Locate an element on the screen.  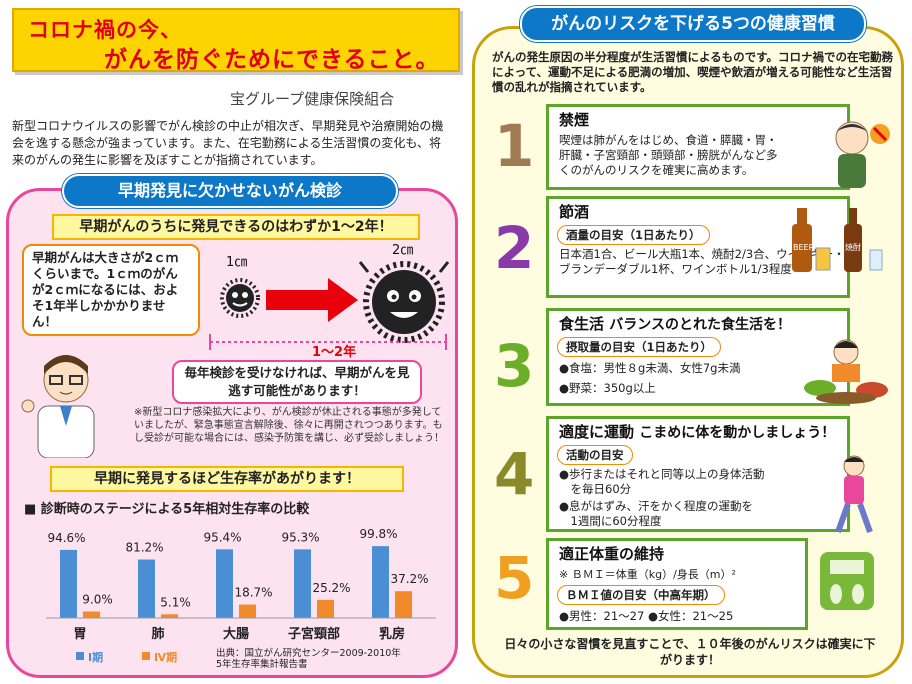
habit-2-number: 2 is located at coordinates (514, 248).